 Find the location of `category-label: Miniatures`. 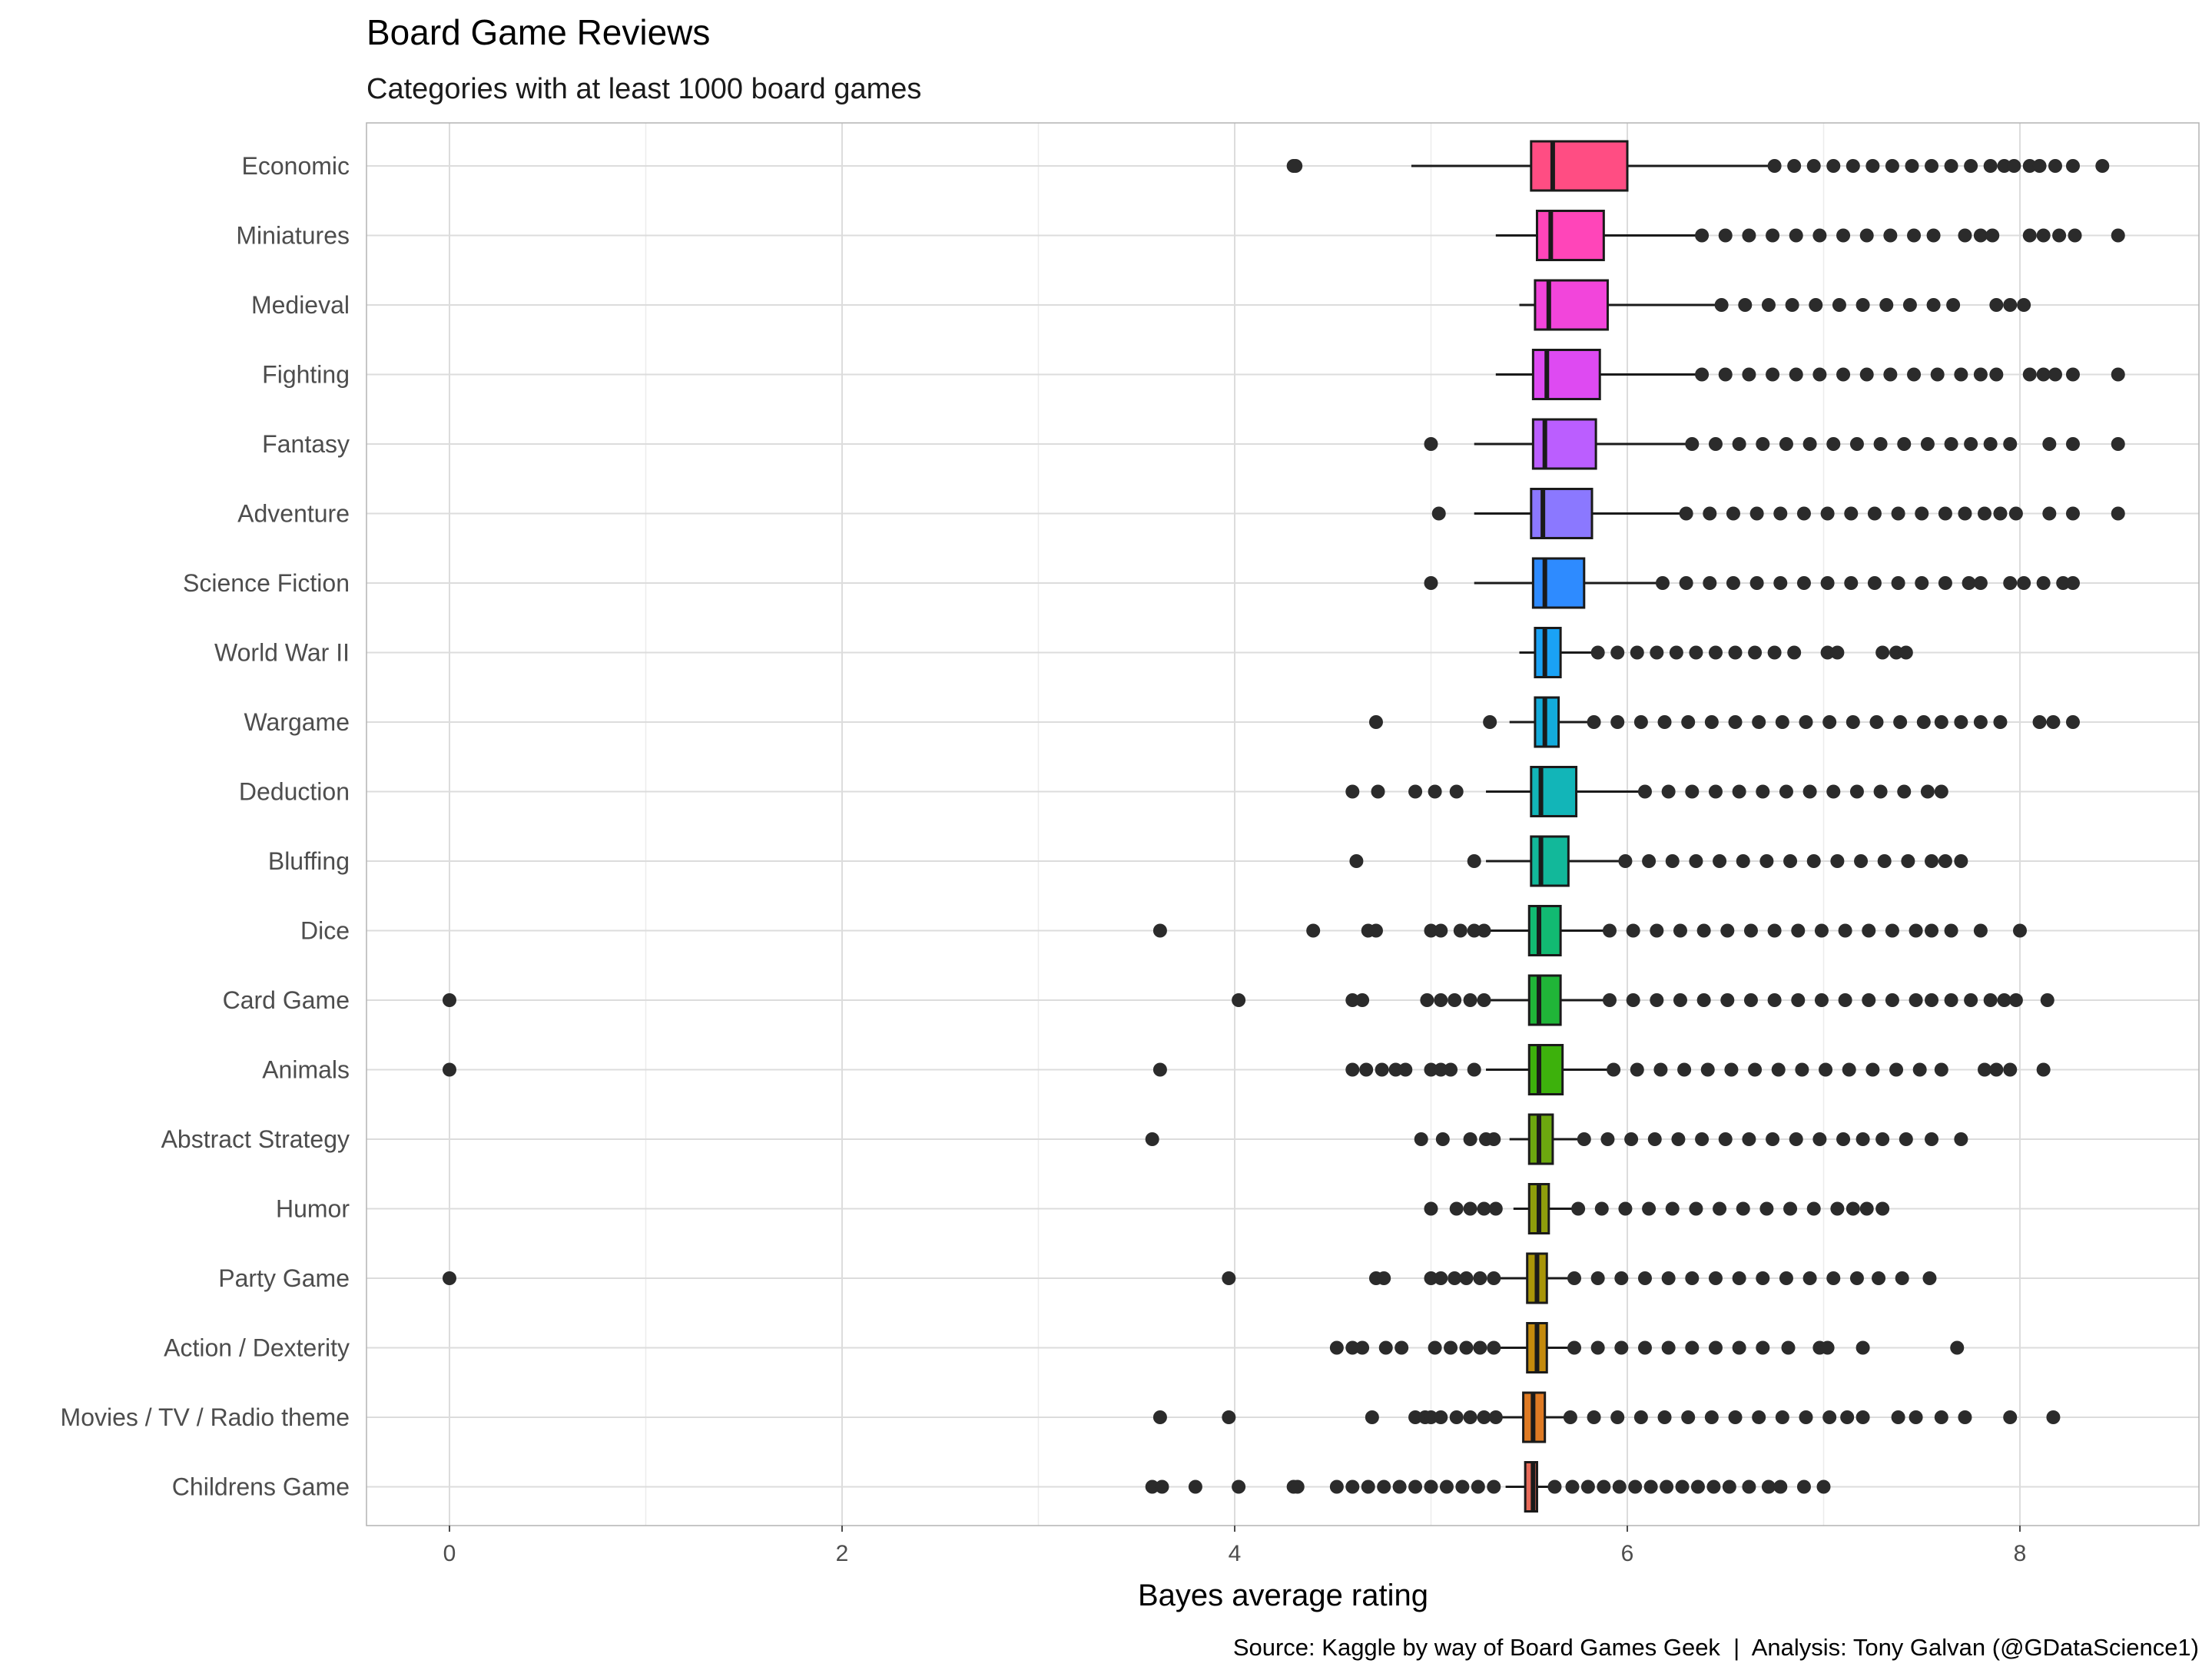

category-label: Miniatures is located at coordinates (293, 236).